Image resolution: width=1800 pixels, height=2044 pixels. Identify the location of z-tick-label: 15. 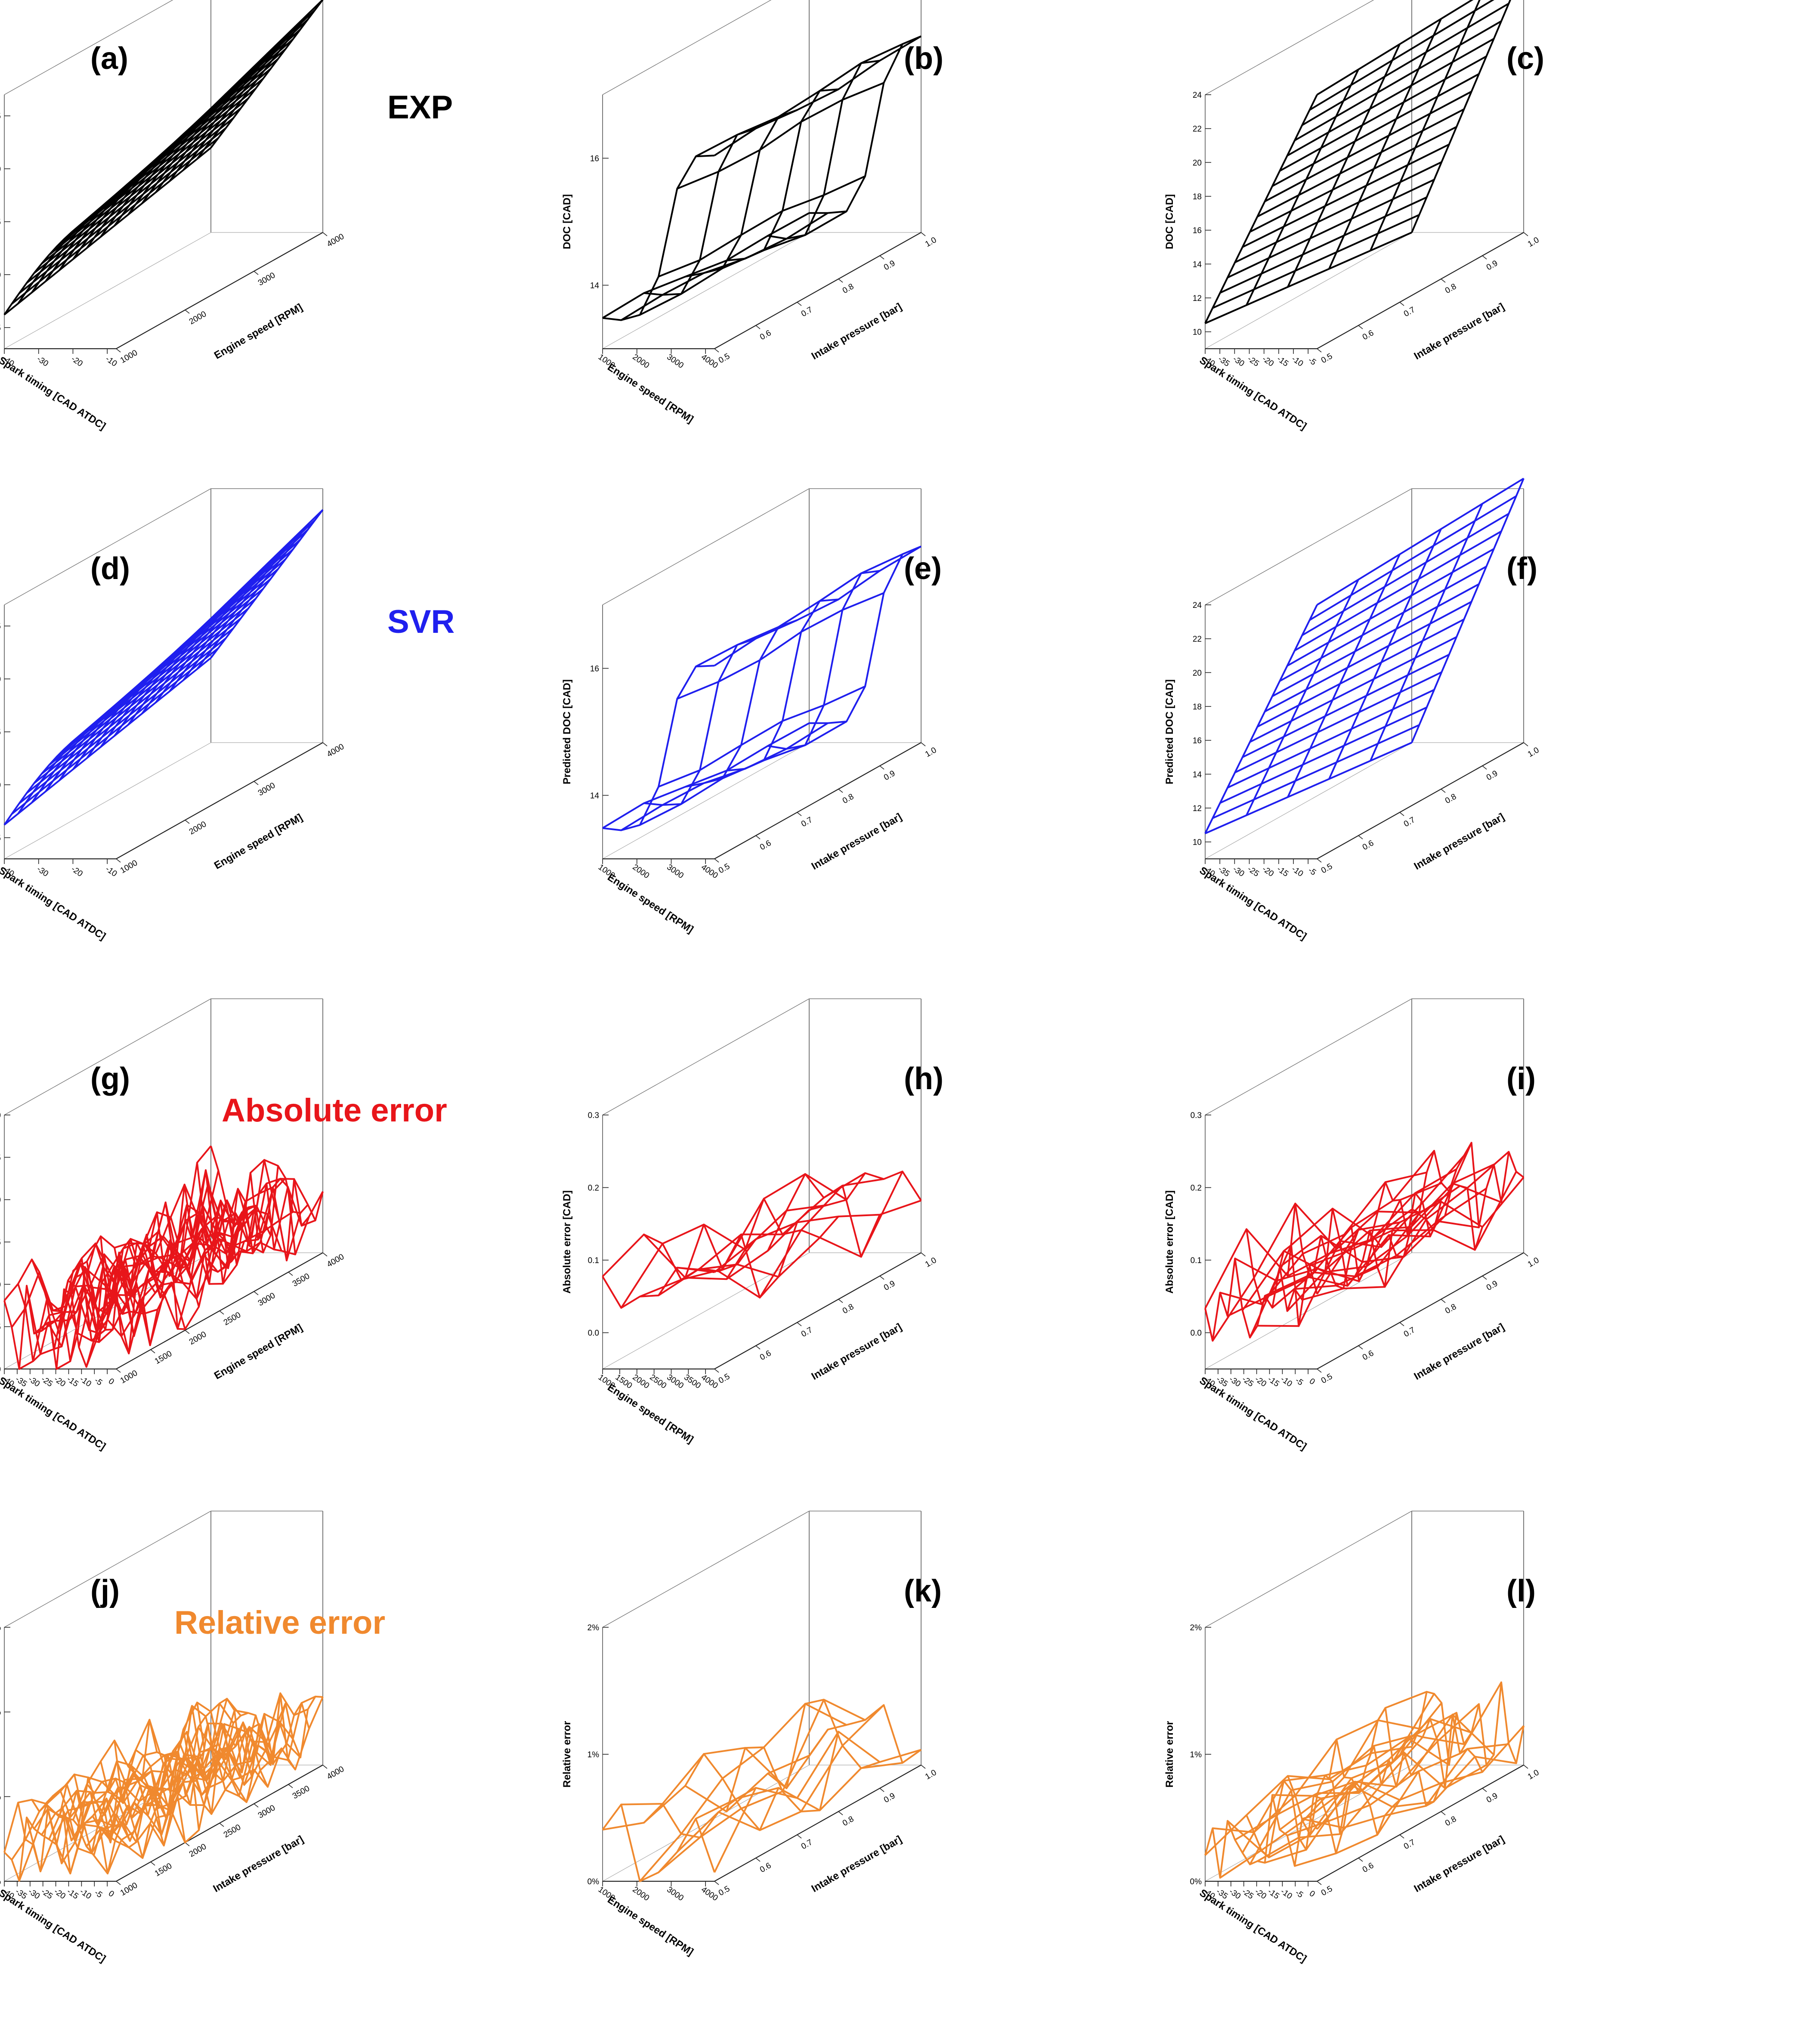
(0, 222).